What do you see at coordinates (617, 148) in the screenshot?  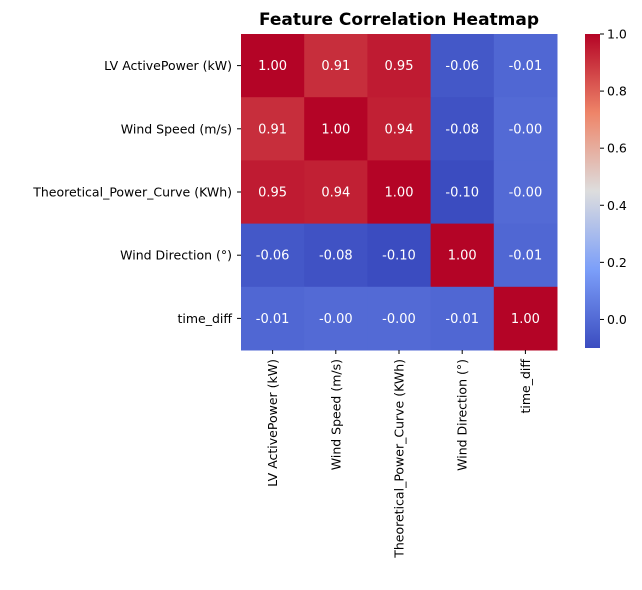 I see `colorbar-tick-label: 0.6` at bounding box center [617, 148].